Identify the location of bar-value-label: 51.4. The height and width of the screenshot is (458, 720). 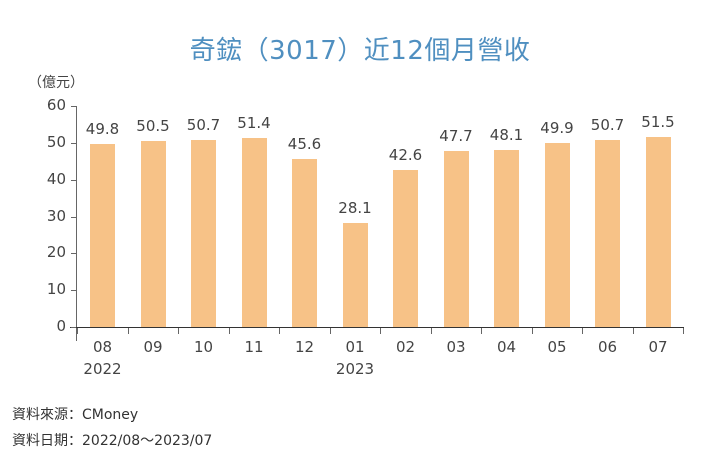
(254, 122).